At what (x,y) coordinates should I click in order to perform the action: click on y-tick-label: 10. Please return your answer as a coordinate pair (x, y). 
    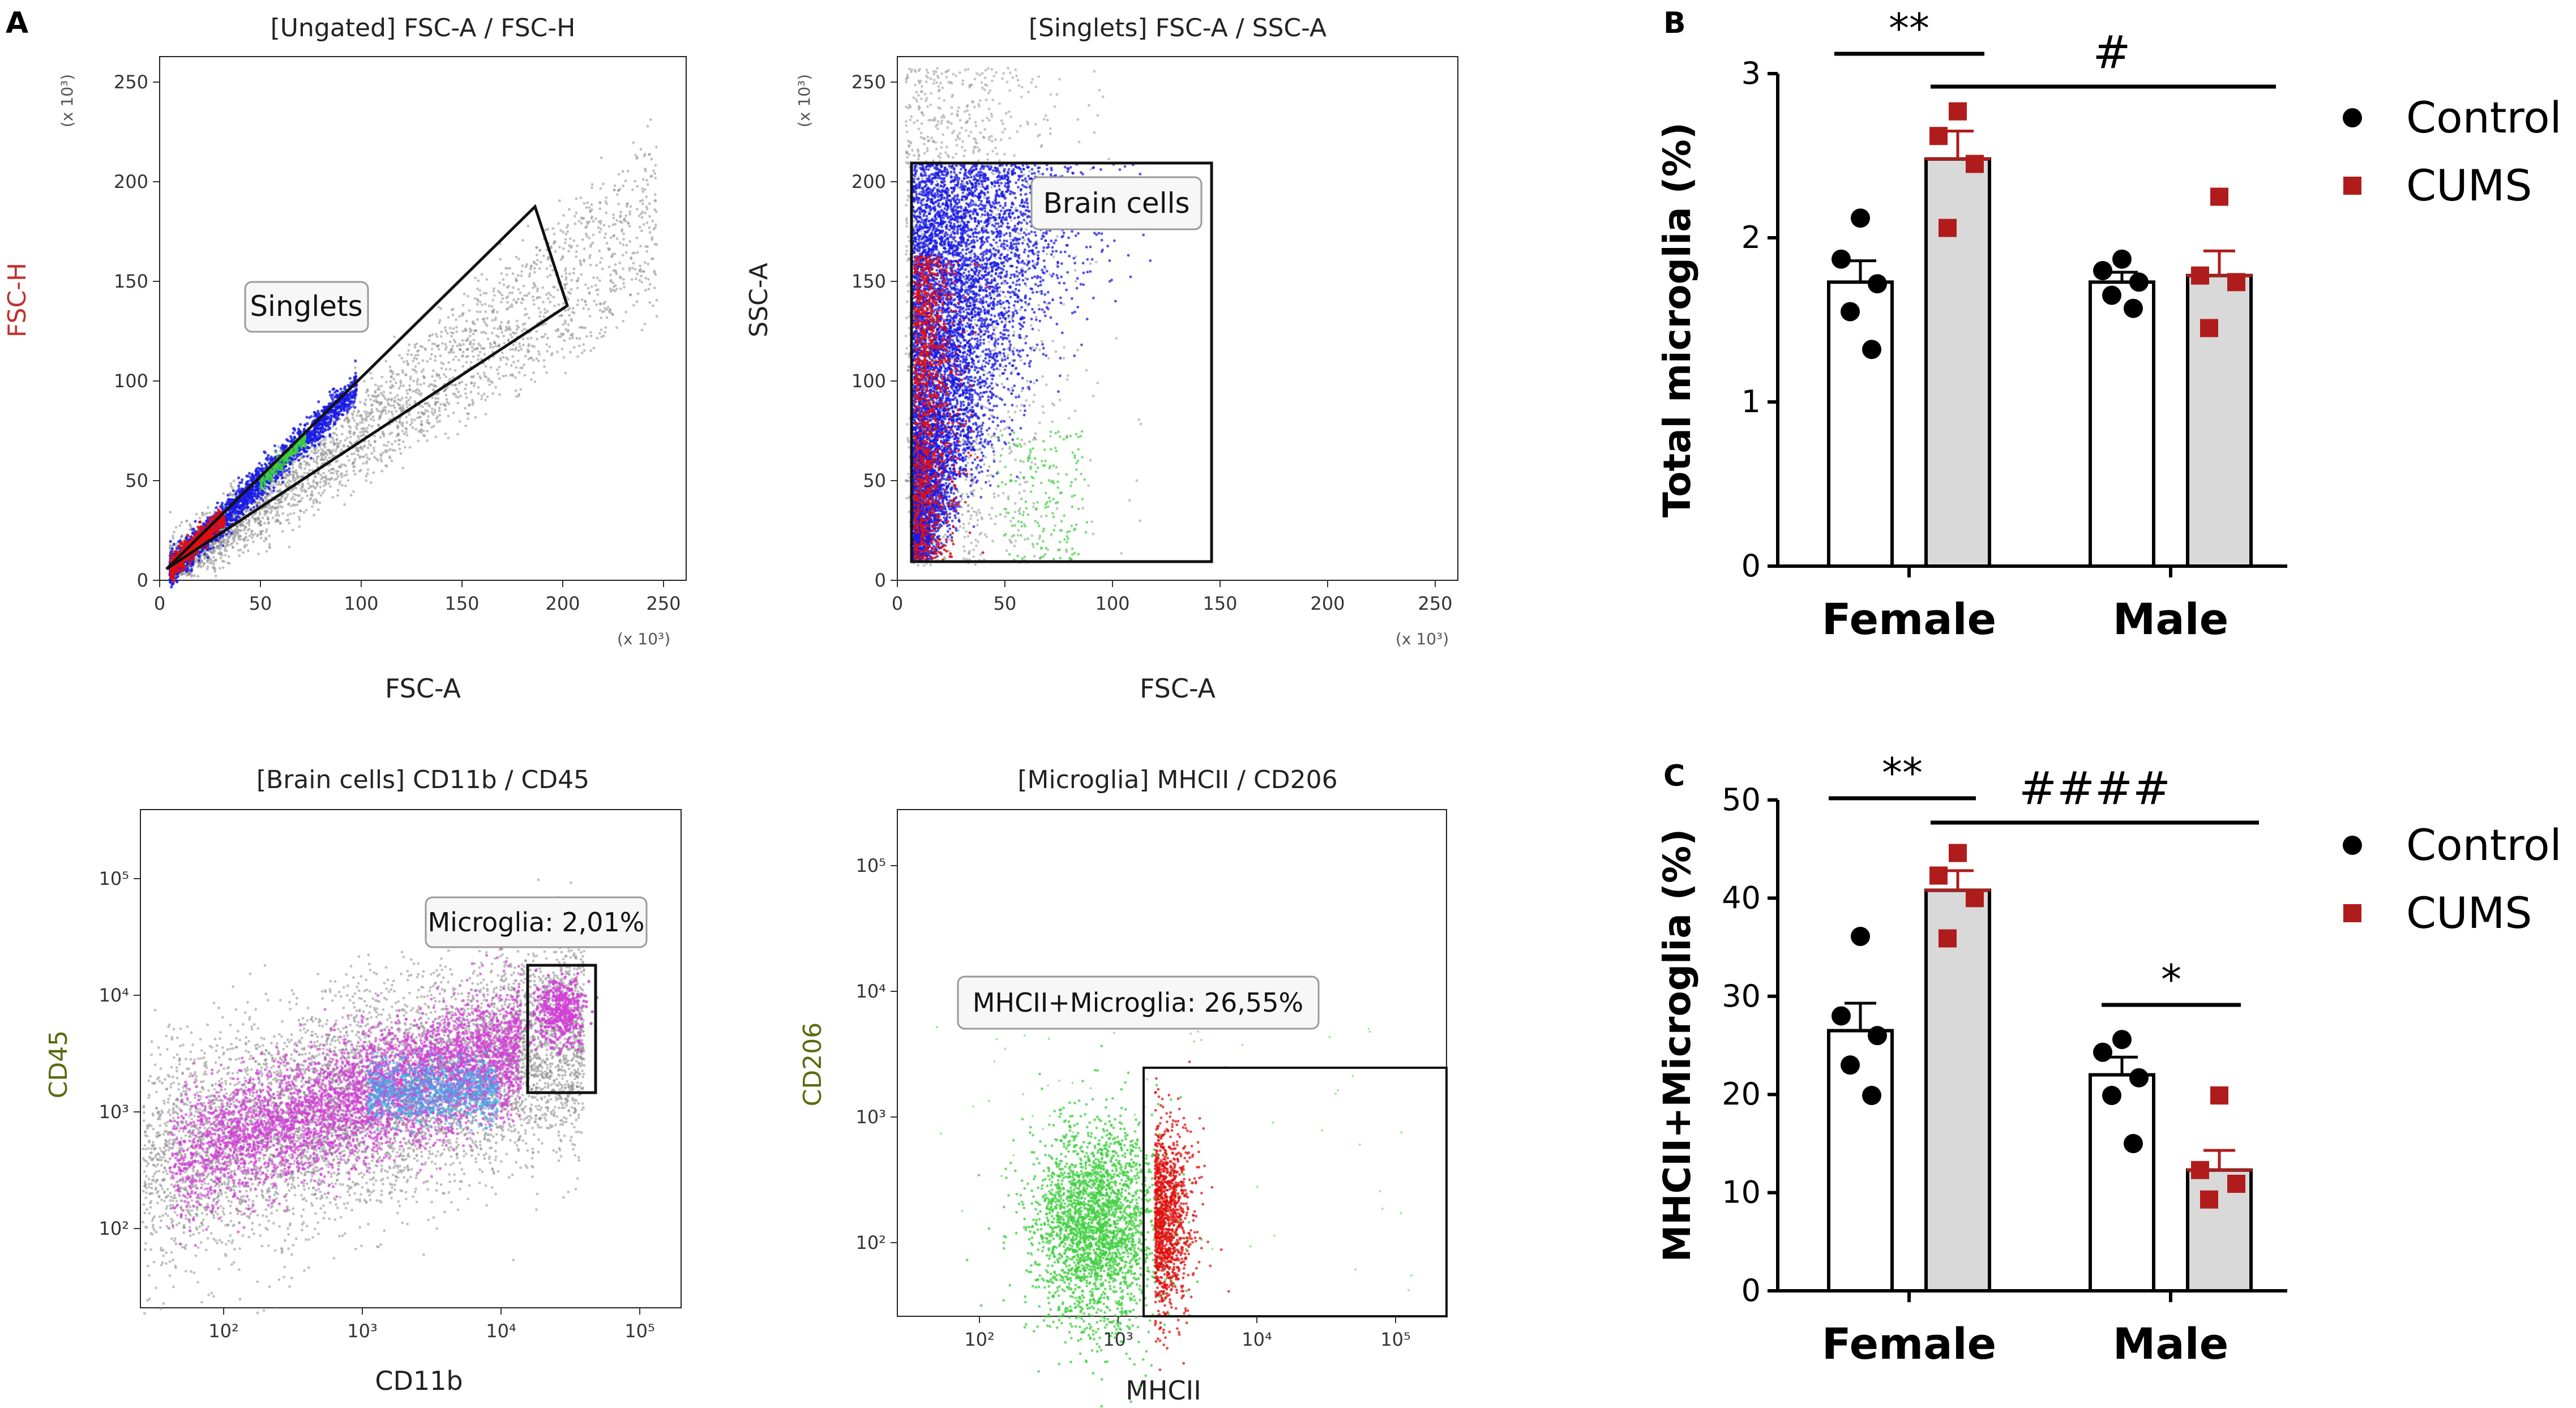
    Looking at the image, I should click on (1741, 1192).